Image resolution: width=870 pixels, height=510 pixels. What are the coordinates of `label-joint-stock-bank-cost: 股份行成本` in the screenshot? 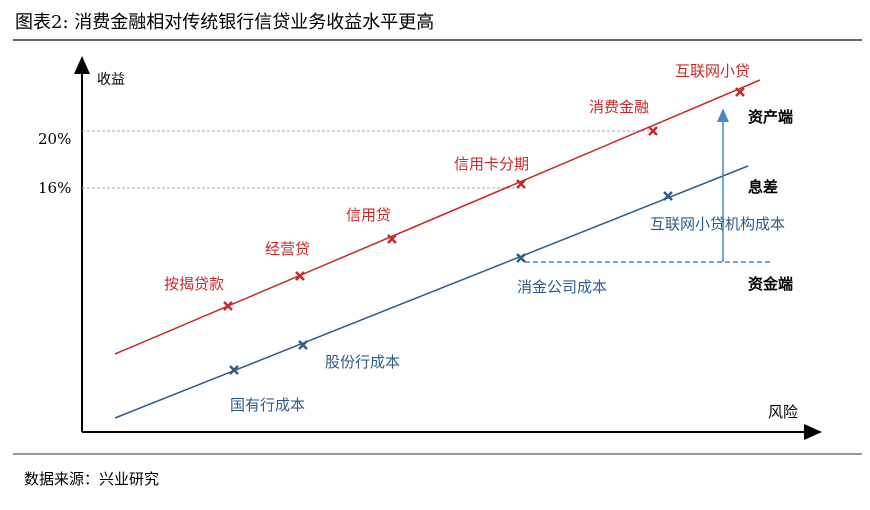 It's located at (362, 362).